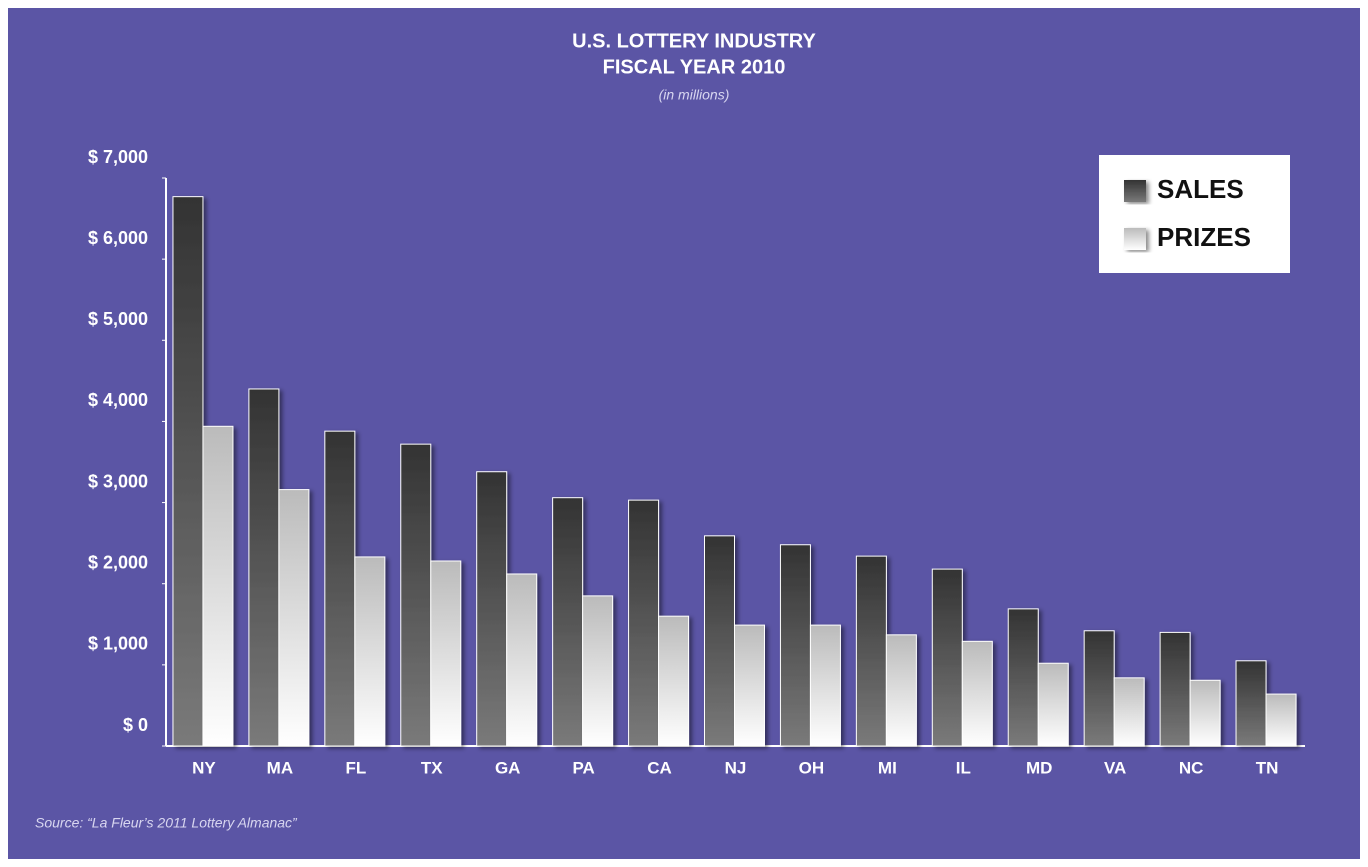  What do you see at coordinates (1115, 767) in the screenshot?
I see `x-tick-label: VA` at bounding box center [1115, 767].